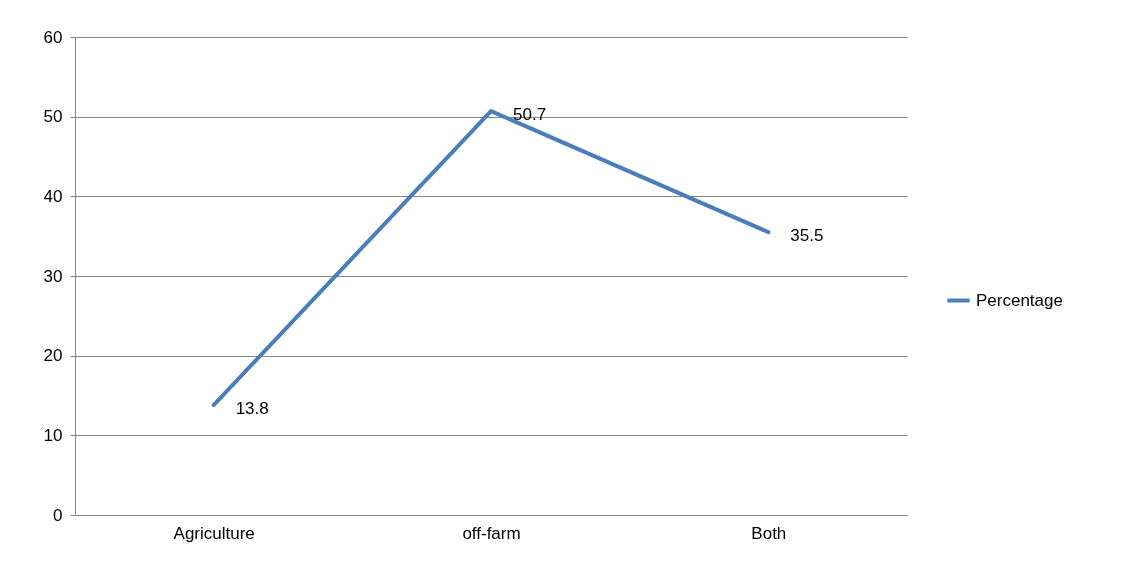 Image resolution: width=1146 pixels, height=577 pixels. I want to click on y-tick-label: 30, so click(53, 276).